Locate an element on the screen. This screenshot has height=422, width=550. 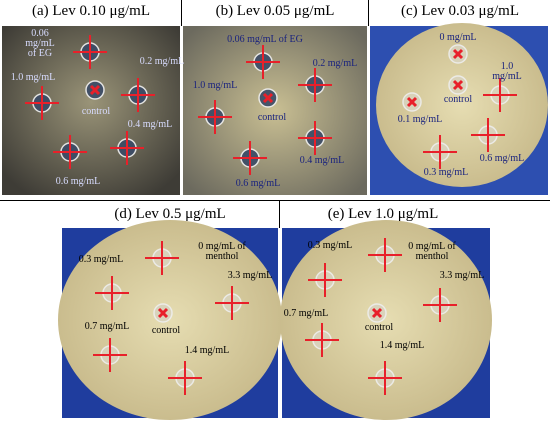
panel-title: (c) Lev 0.03 μg/mL is located at coordinates (460, 11).